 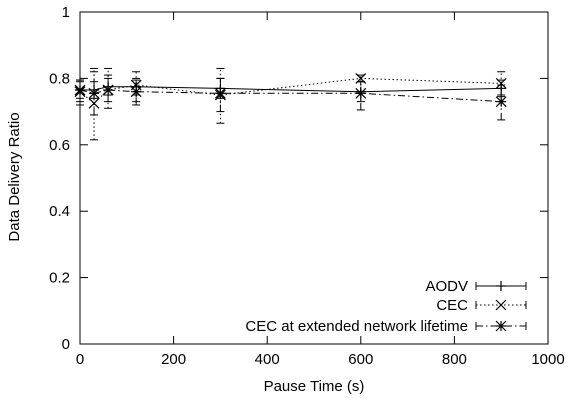 I want to click on x-tick-label: 200, so click(x=173, y=359).